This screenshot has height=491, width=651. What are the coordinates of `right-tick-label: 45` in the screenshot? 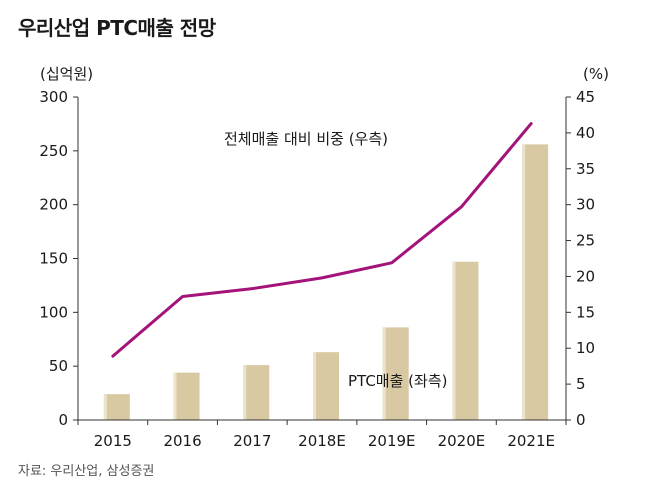 It's located at (585, 97).